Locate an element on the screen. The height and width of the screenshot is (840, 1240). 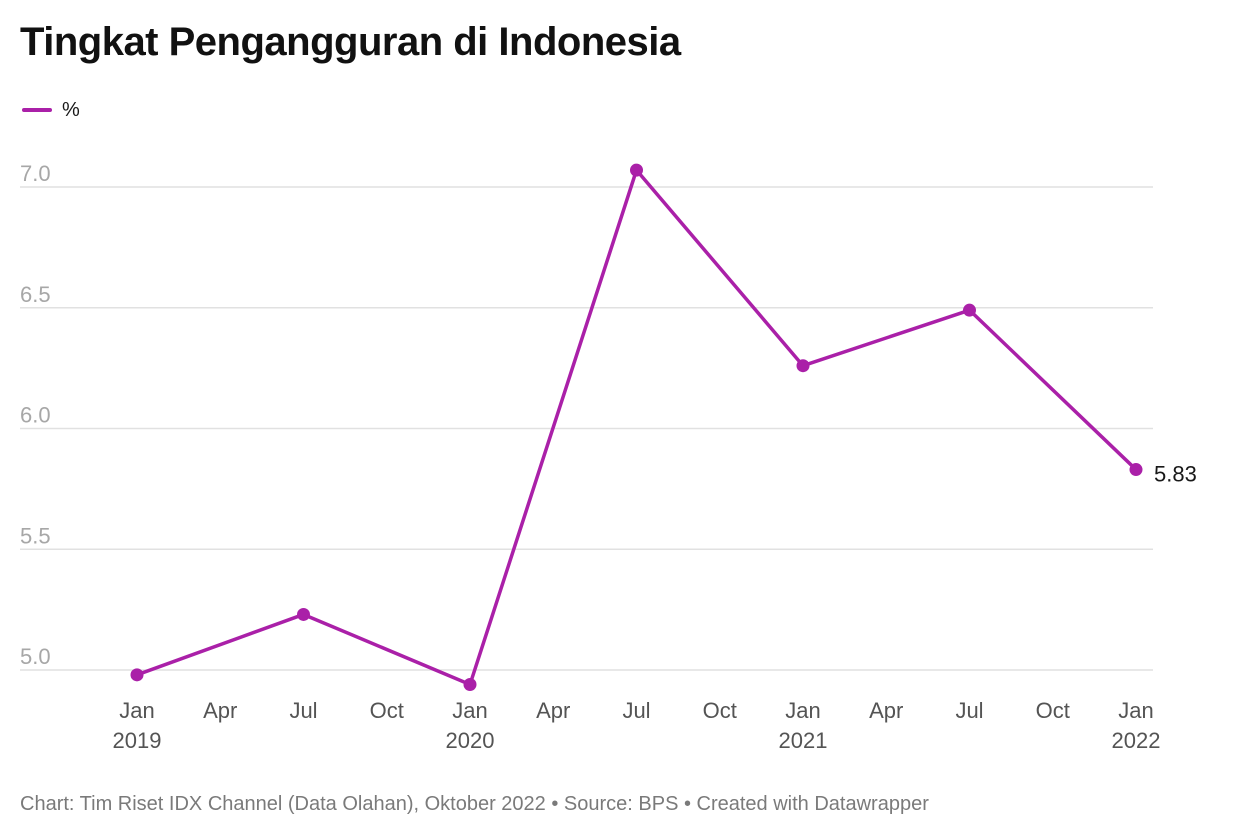
annotation-layer: 5.83 is located at coordinates (1175, 474).